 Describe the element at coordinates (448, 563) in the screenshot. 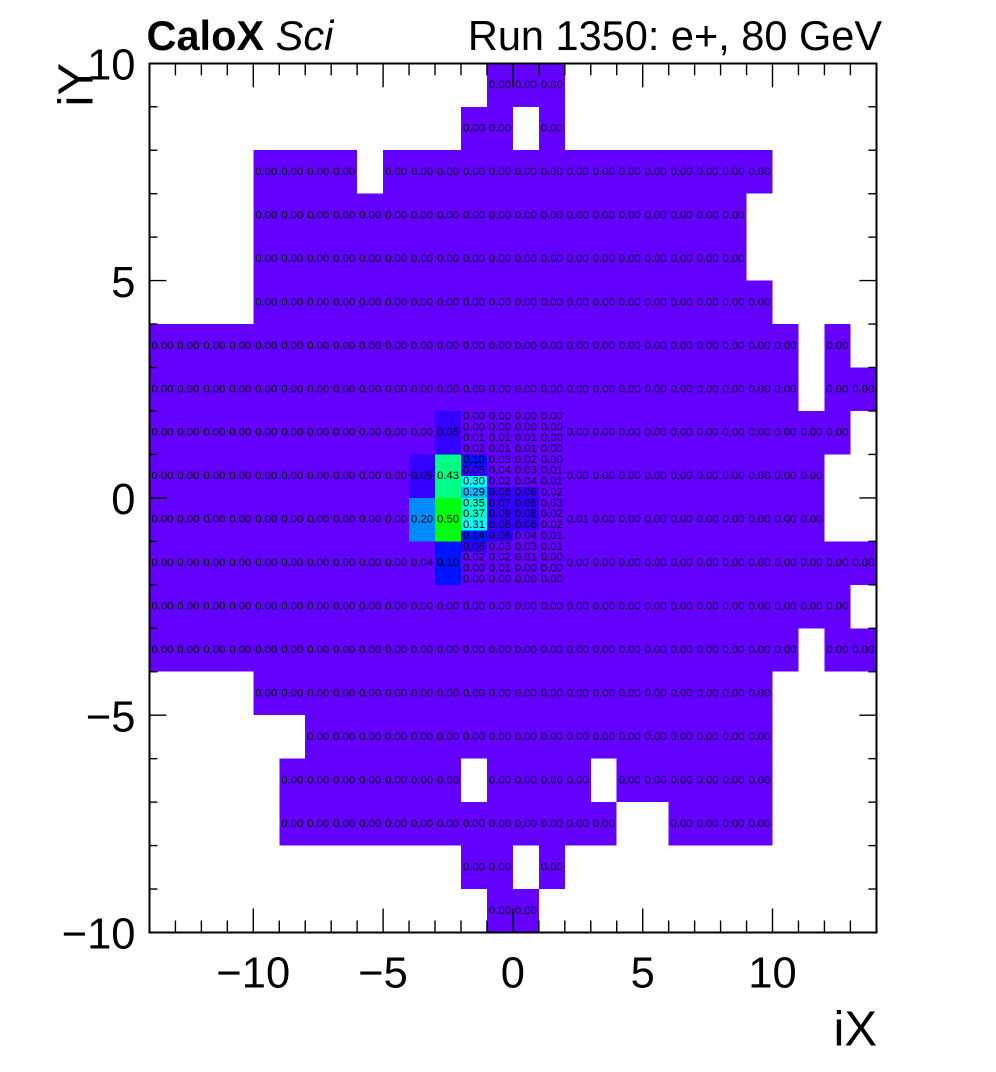

I see `svg-text: 0.10` at that location.